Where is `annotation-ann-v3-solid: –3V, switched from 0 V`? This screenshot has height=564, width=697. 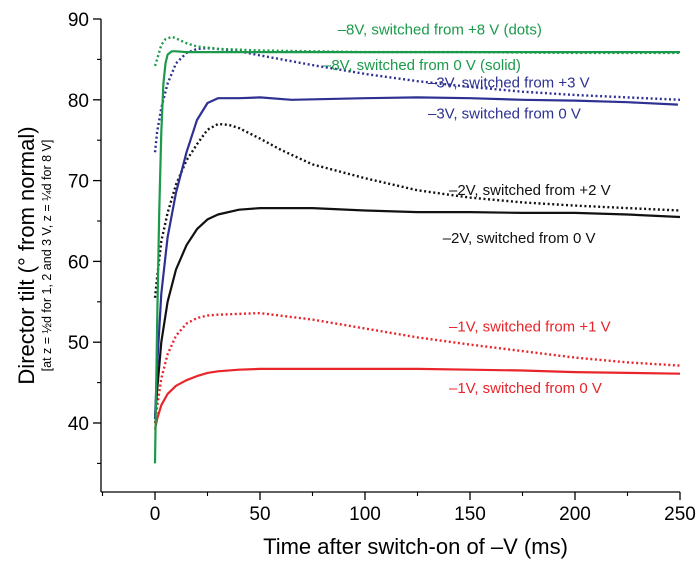 annotation-ann-v3-solid: –3V, switched from 0 V is located at coordinates (504, 113).